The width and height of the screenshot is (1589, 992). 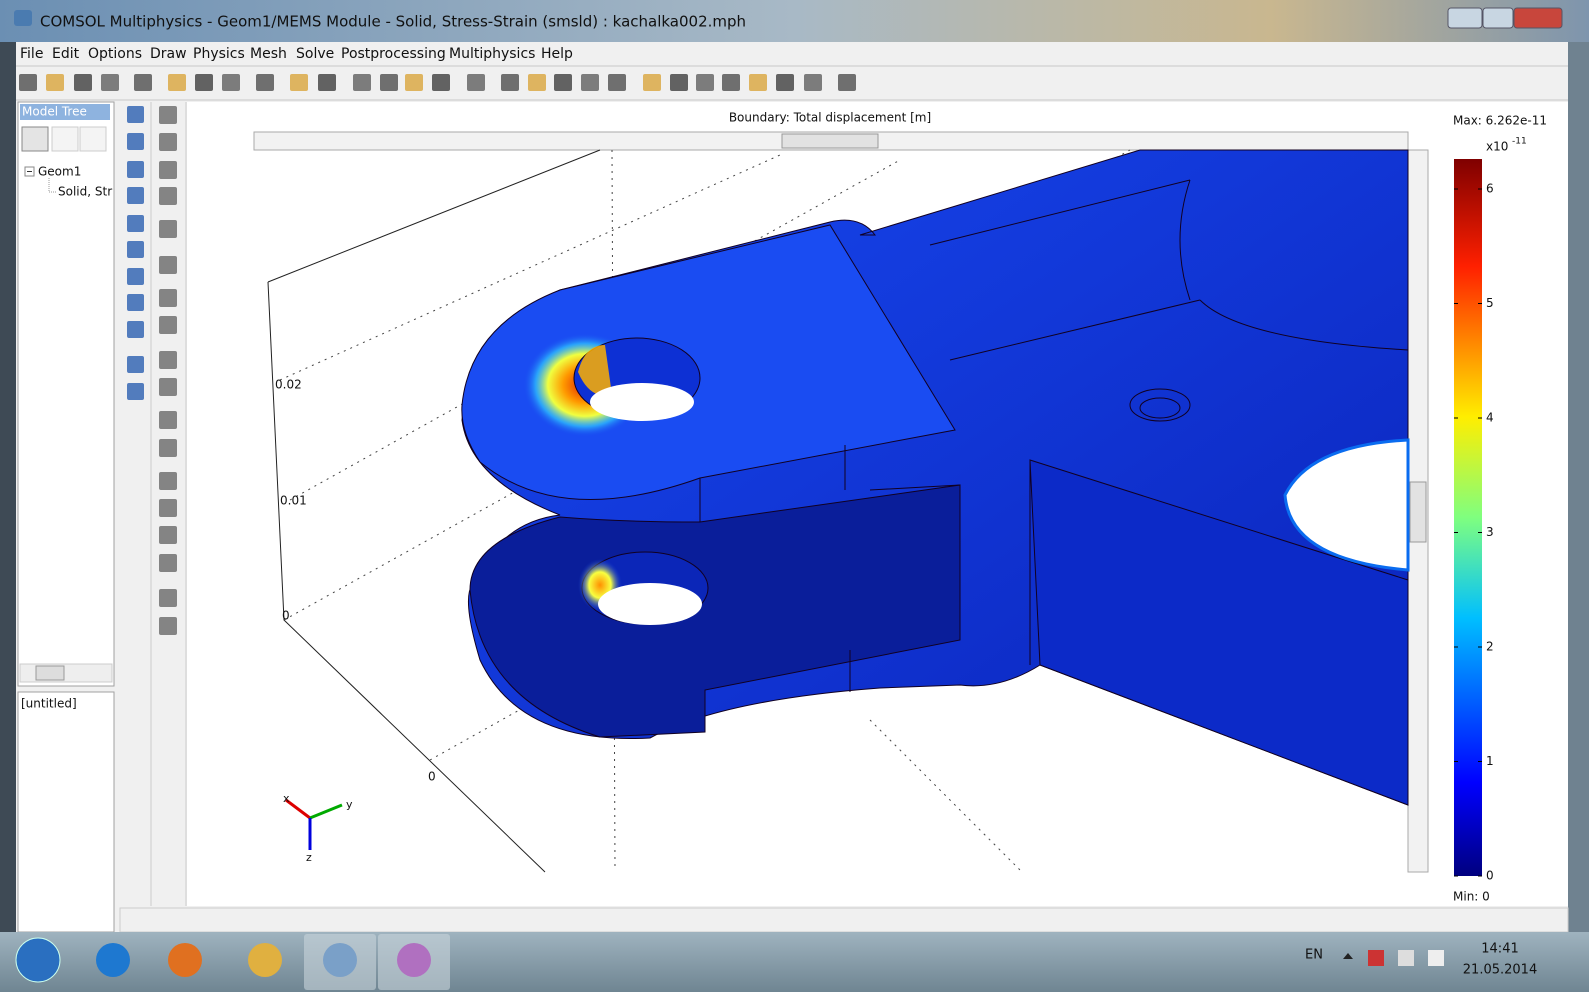 I want to click on colorbar-tick-label: 0, so click(x=1490, y=876).